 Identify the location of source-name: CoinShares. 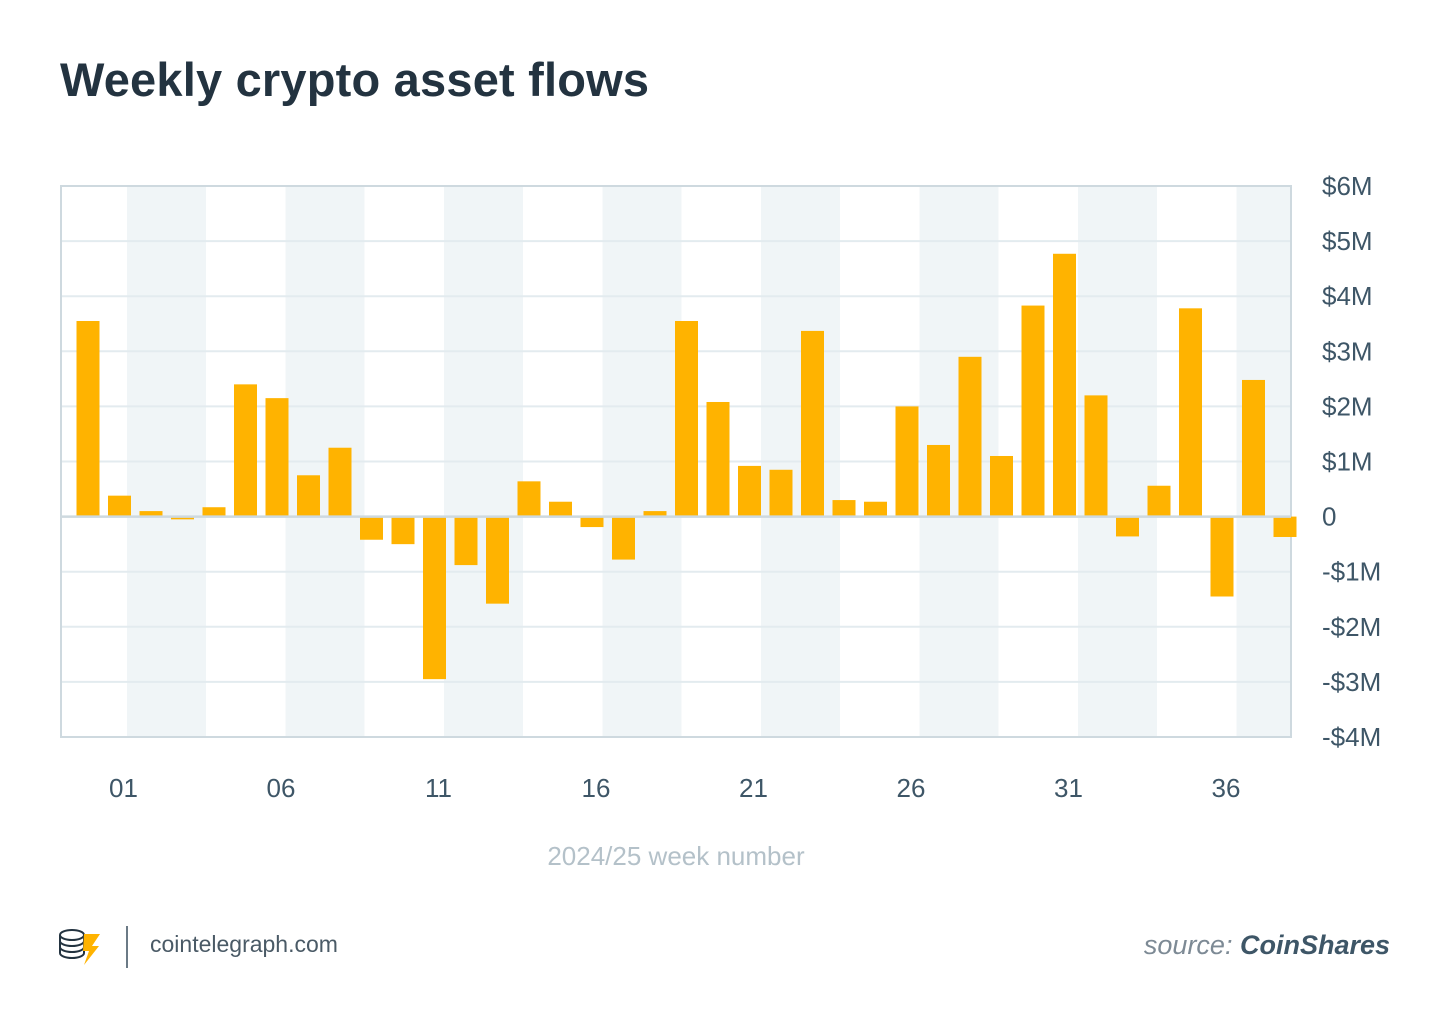
(1314, 945).